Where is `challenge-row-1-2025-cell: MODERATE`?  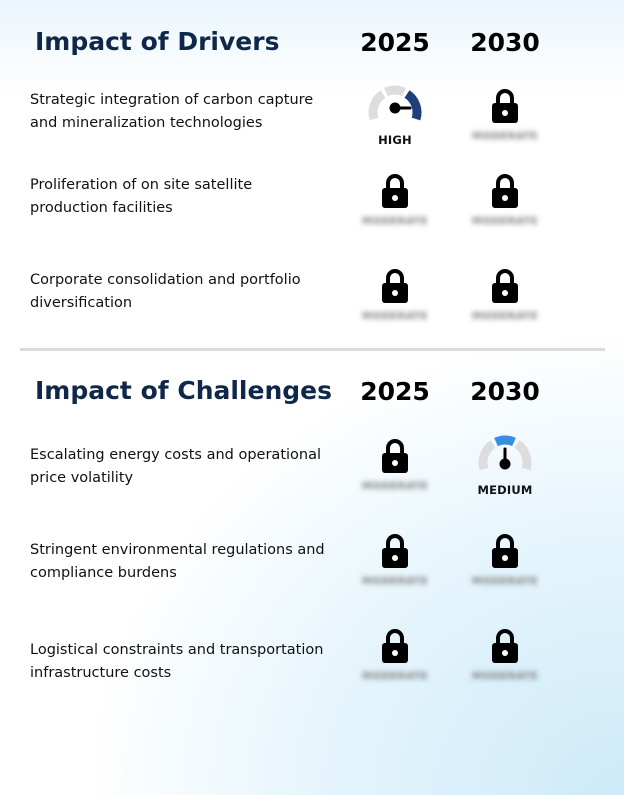 challenge-row-1-2025-cell: MODERATE is located at coordinates (395, 476).